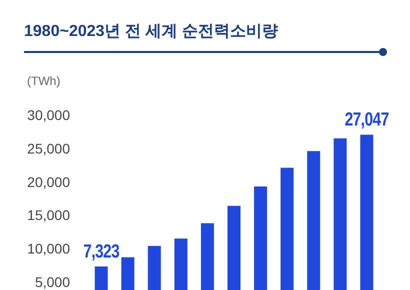 The image size is (410, 290). I want to click on title: 1980~2023년 전 세계 순전력소비량, so click(151, 31).